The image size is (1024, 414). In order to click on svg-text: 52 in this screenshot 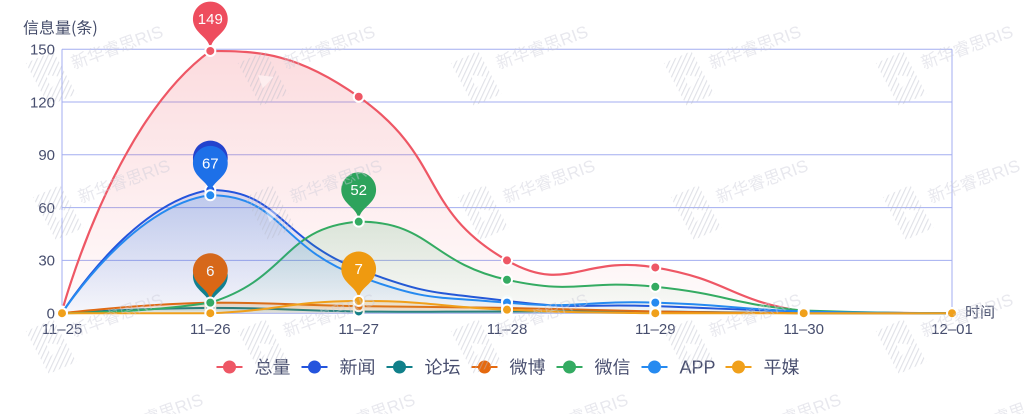, I will do `click(358, 190)`.